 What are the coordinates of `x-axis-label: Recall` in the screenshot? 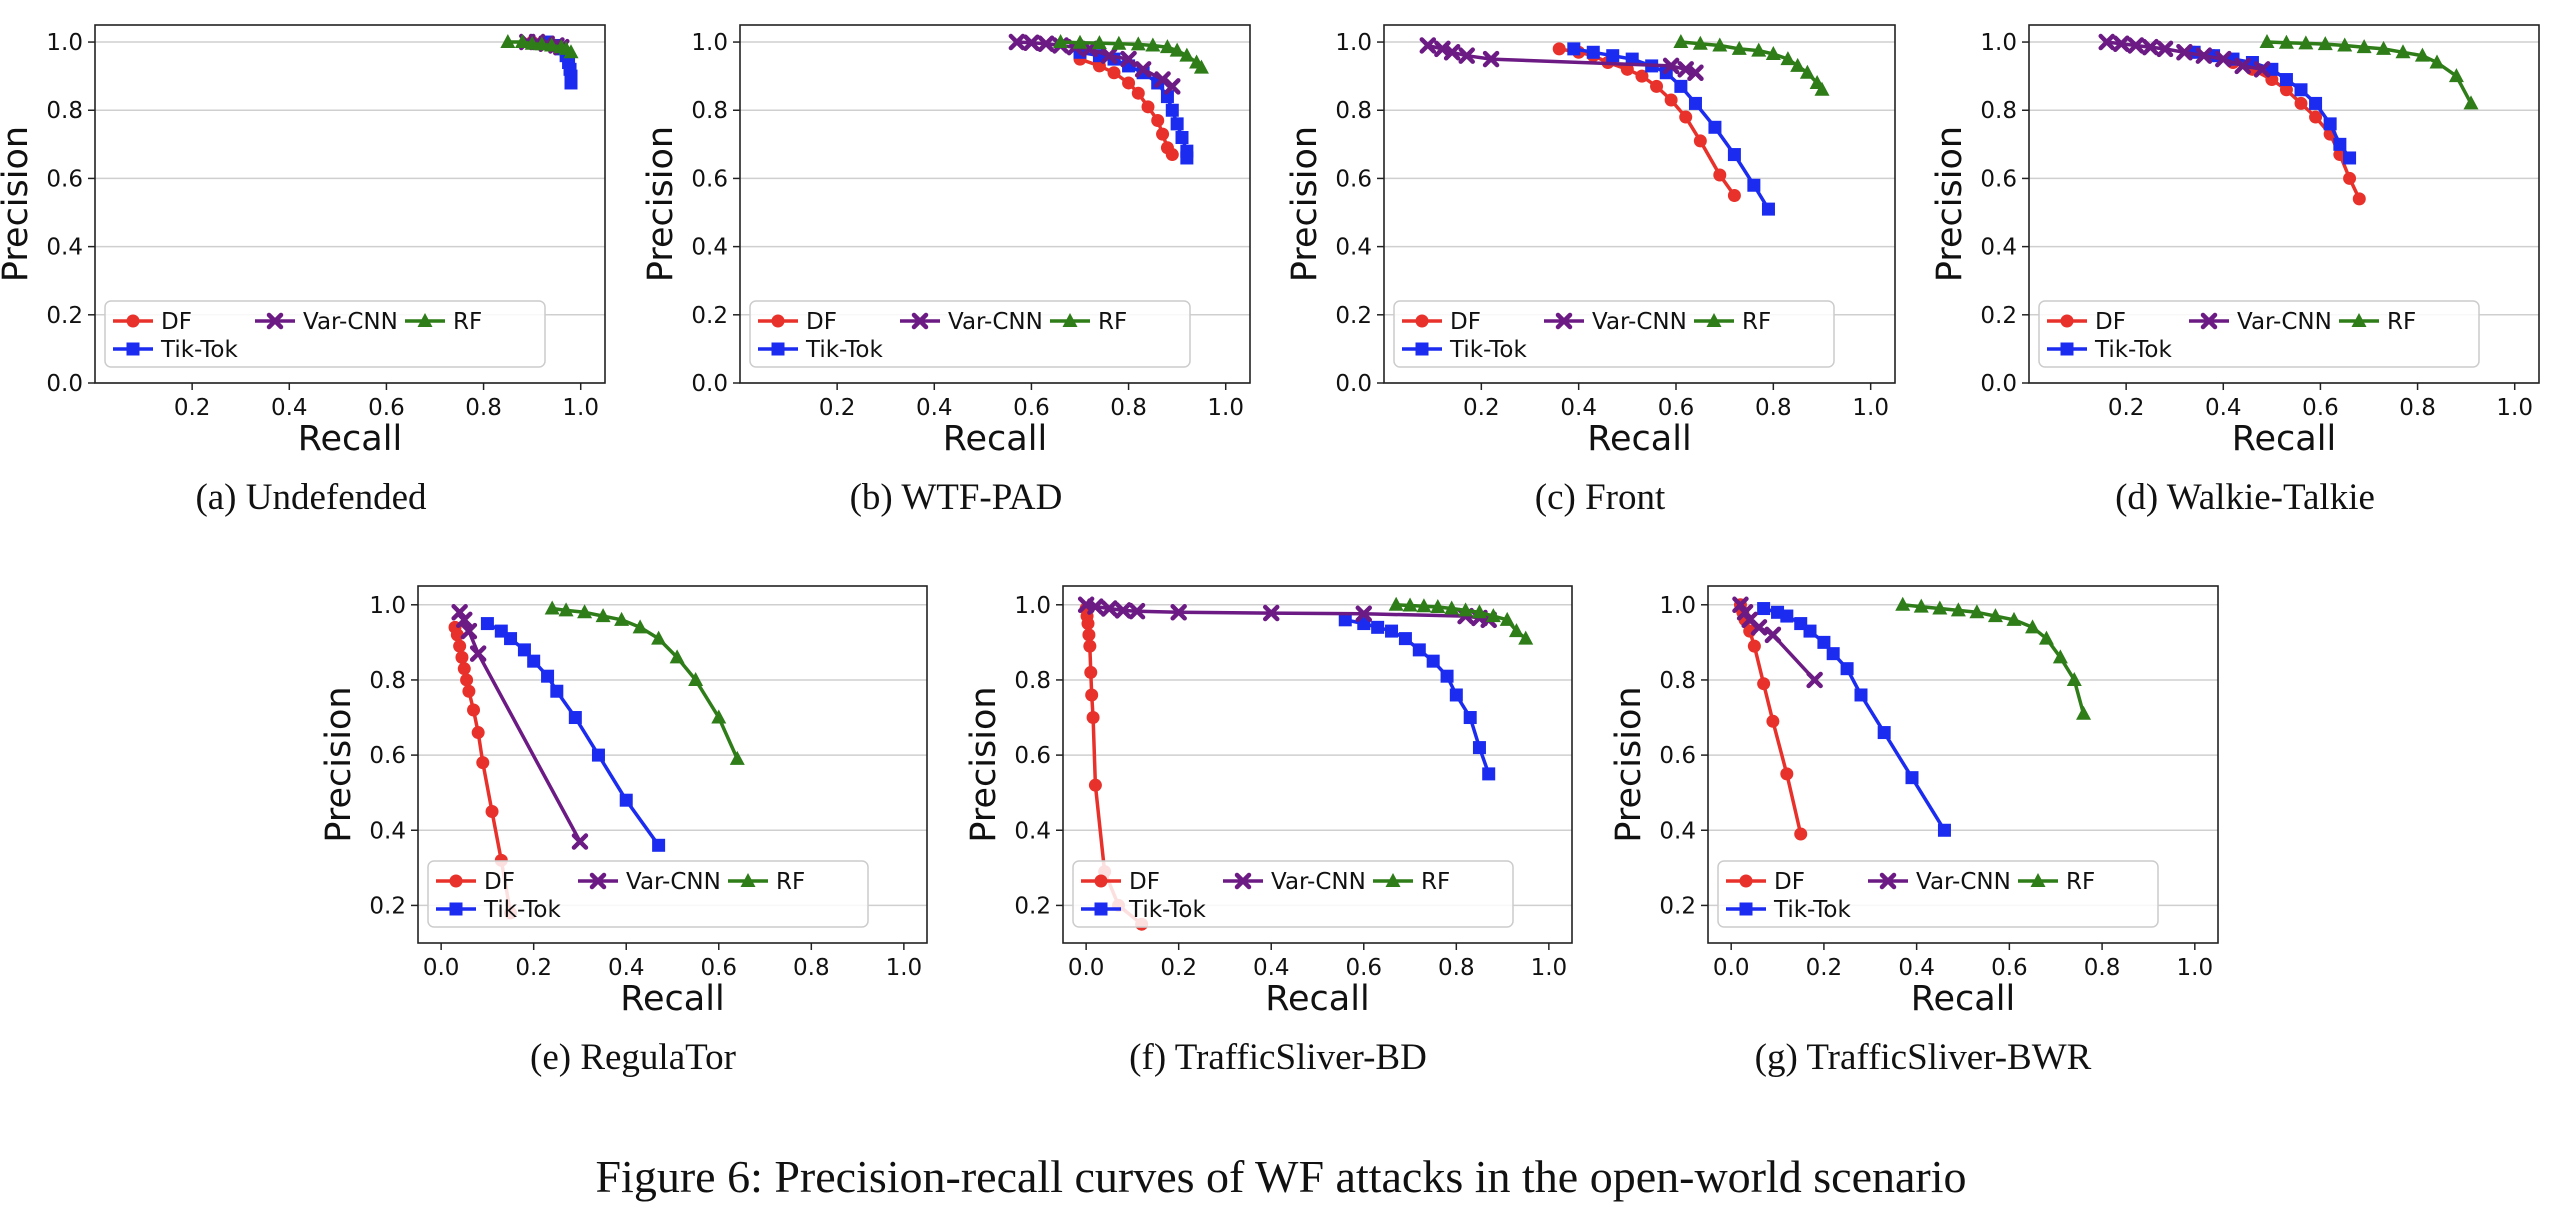 It's located at (672, 999).